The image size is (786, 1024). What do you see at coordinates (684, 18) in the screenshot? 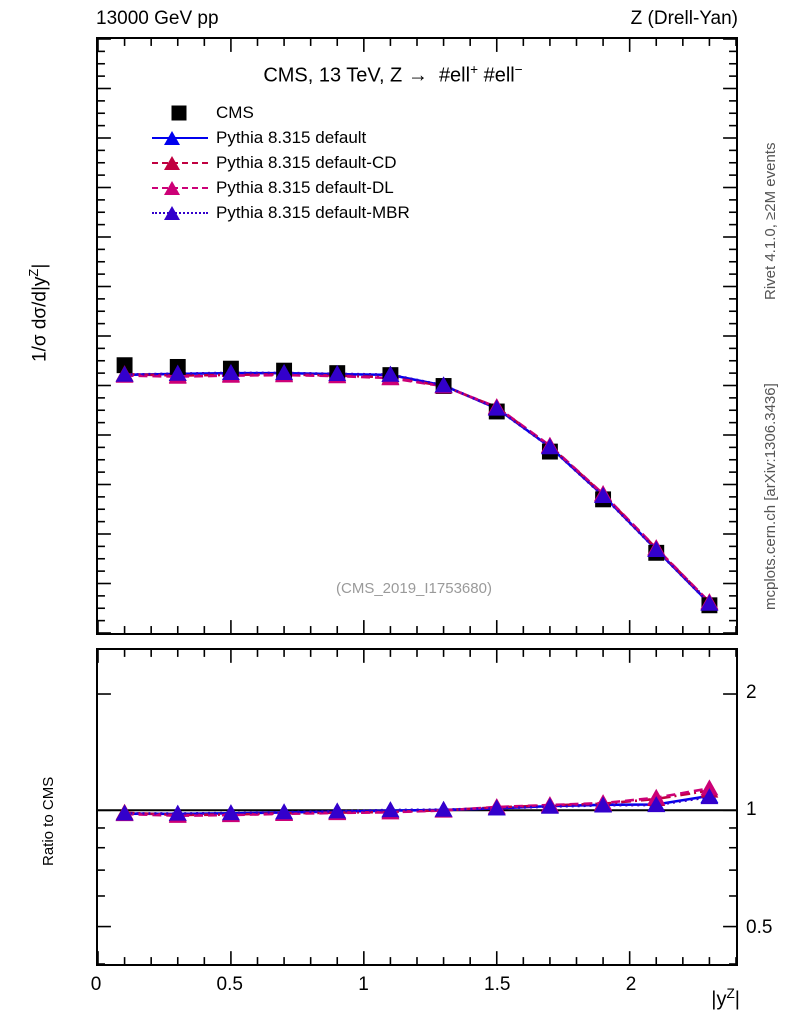
I see `header-process: Z (Drell-Yan)` at bounding box center [684, 18].